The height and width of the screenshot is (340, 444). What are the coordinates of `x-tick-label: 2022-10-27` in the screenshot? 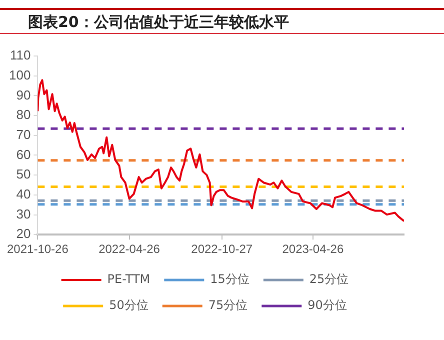 It's located at (222, 249).